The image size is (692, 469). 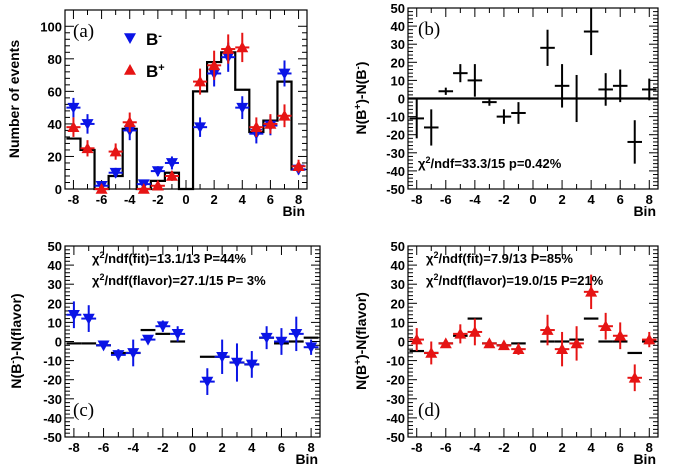 I want to click on fit-annotation: χ2/ndf(flavor)=19.0/15 P=21%, so click(x=515, y=280).